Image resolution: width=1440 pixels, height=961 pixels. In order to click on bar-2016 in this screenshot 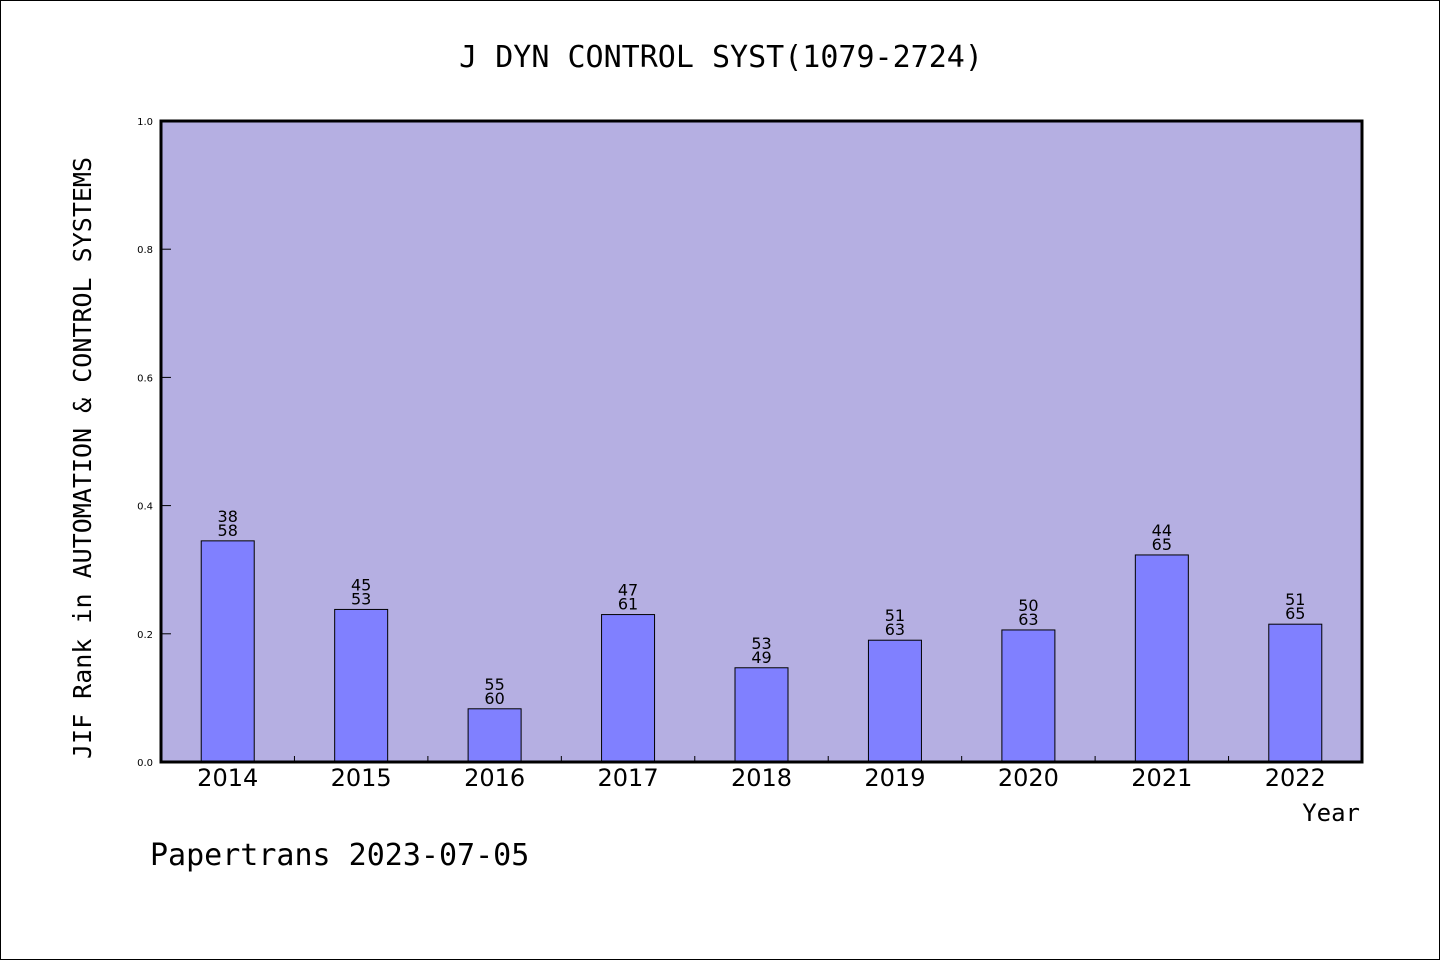, I will do `click(494, 735)`.